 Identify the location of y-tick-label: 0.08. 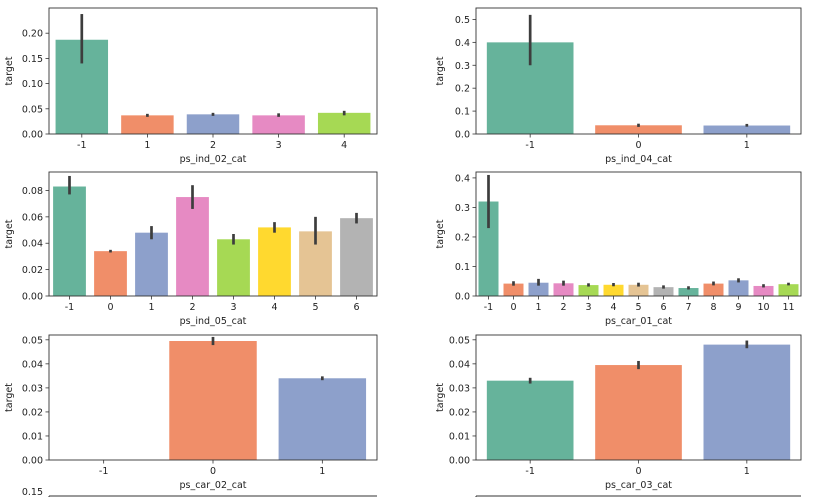
(32, 191).